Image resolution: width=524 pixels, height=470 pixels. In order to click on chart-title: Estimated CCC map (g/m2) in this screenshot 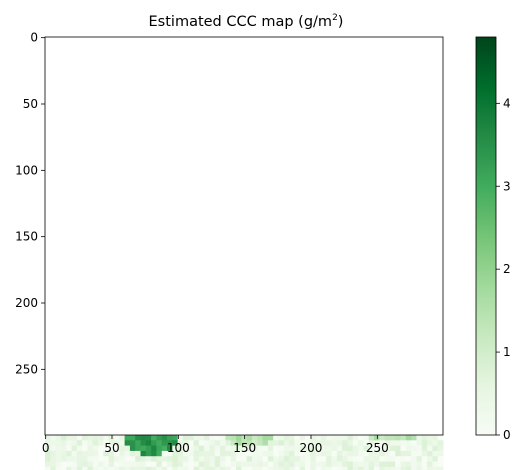, I will do `click(246, 21)`.